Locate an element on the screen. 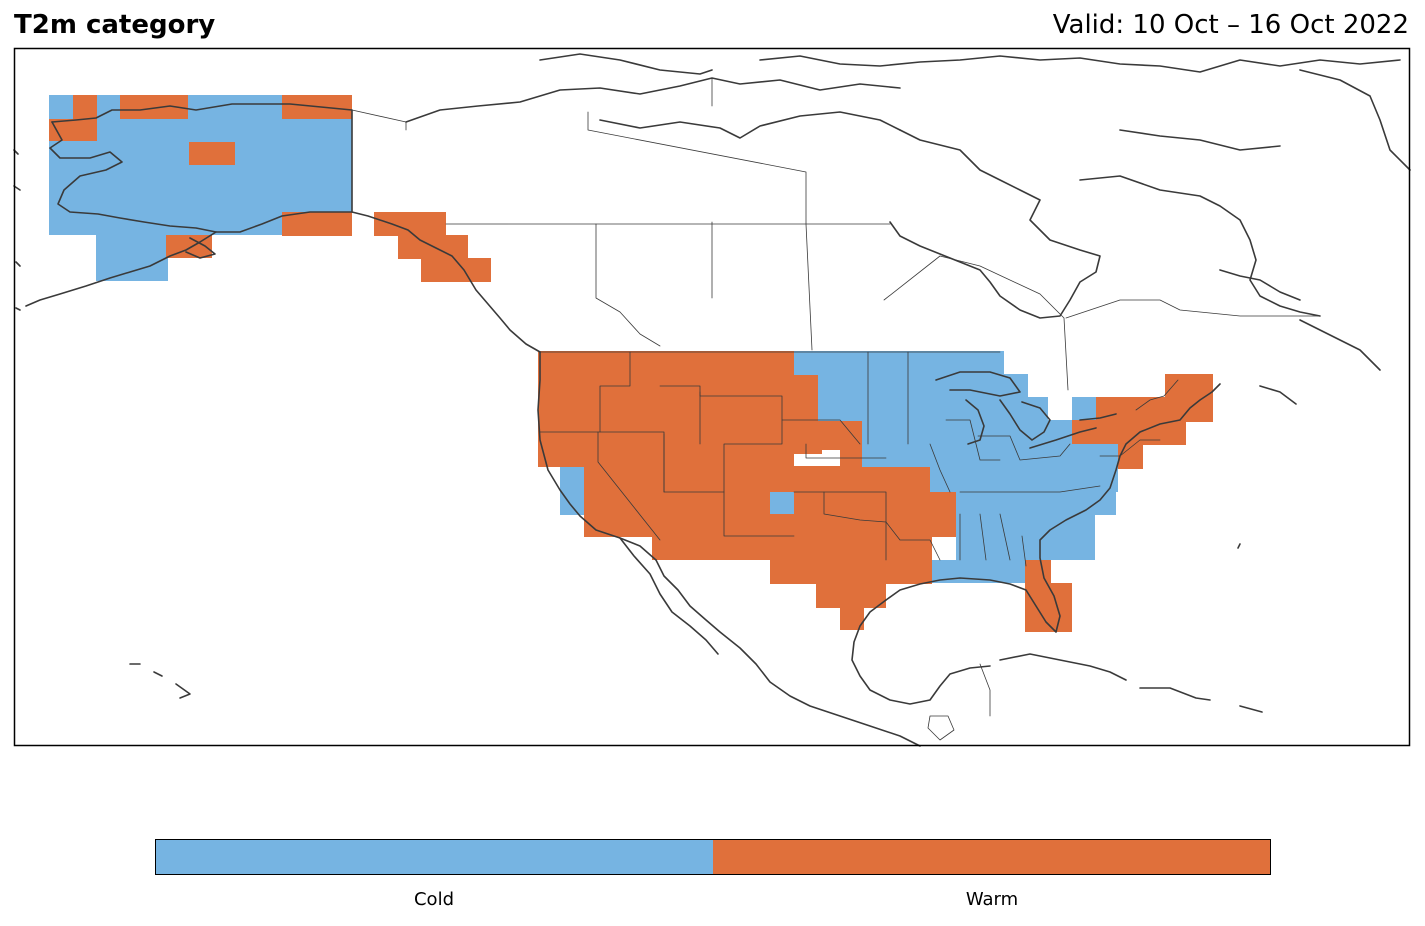 The width and height of the screenshot is (1425, 926). legend-swatch-cold is located at coordinates (434, 857).